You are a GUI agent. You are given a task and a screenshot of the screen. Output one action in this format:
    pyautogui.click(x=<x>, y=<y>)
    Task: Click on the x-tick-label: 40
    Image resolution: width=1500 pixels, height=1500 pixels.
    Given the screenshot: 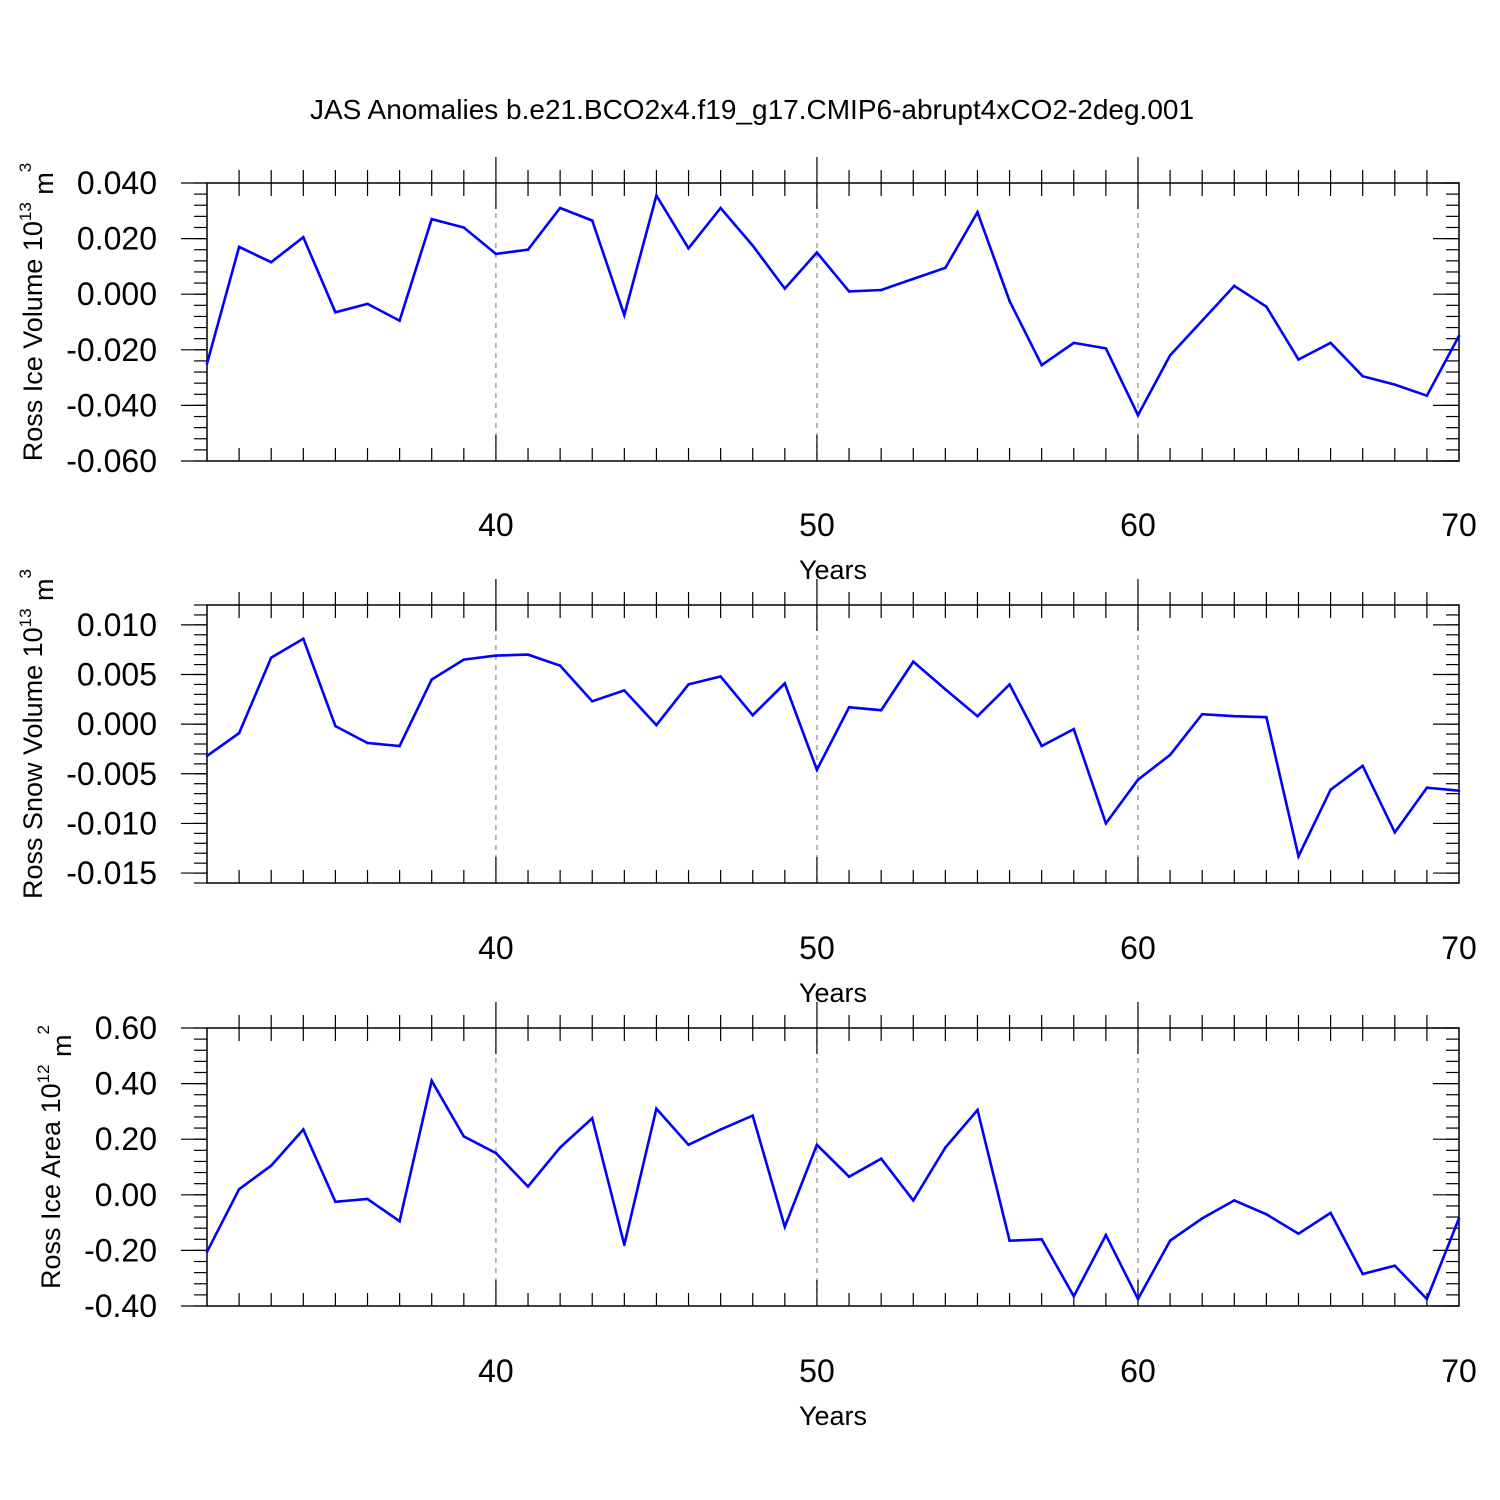 What is the action you would take?
    pyautogui.click(x=496, y=1371)
    